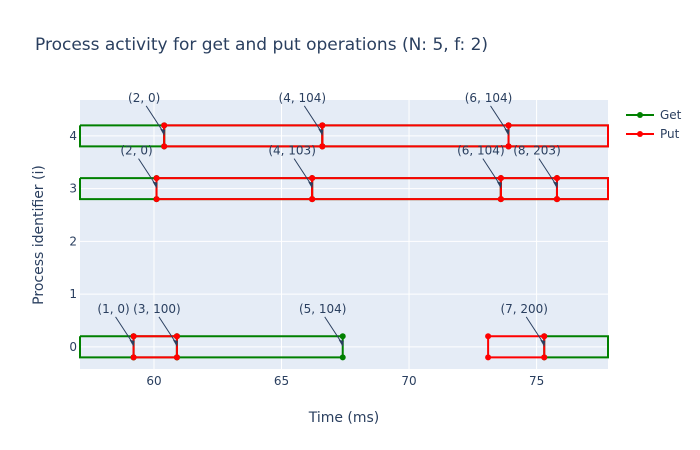 The image size is (700, 450). What do you see at coordinates (73, 294) in the screenshot?
I see `y-tick-label: 1` at bounding box center [73, 294].